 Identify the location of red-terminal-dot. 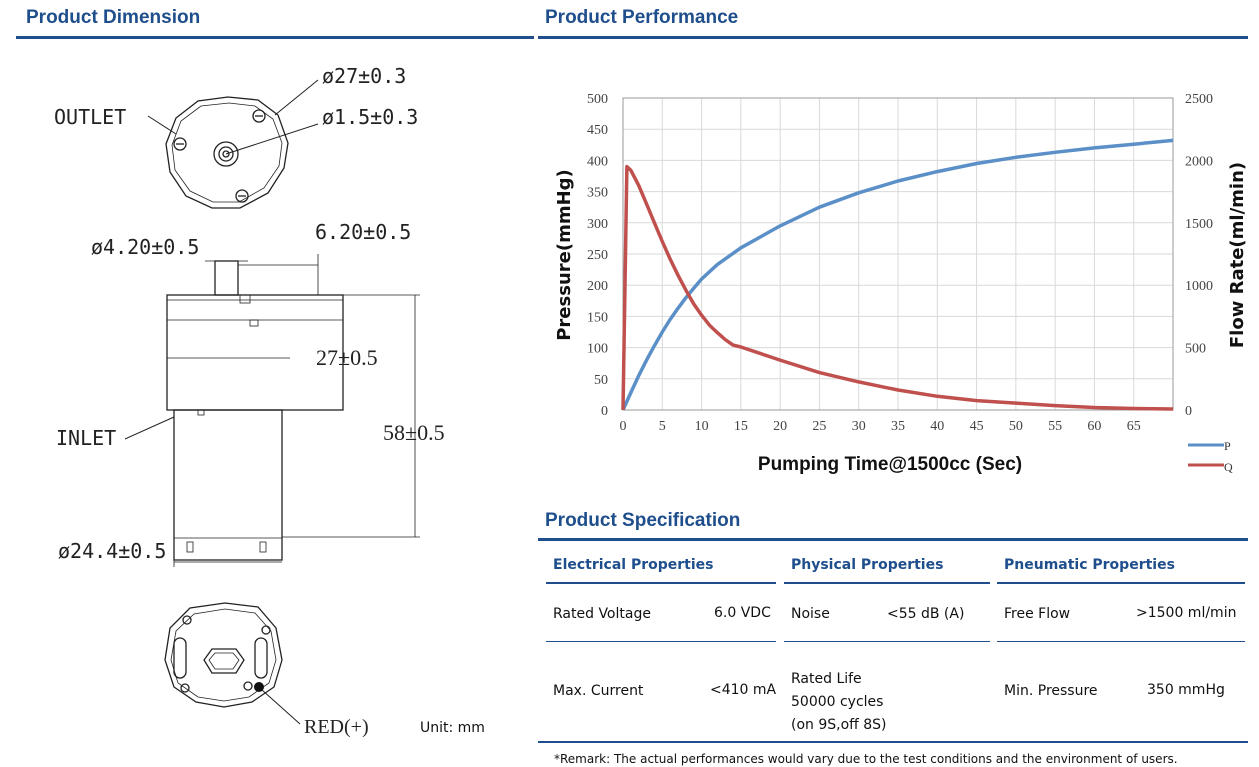
(259, 687).